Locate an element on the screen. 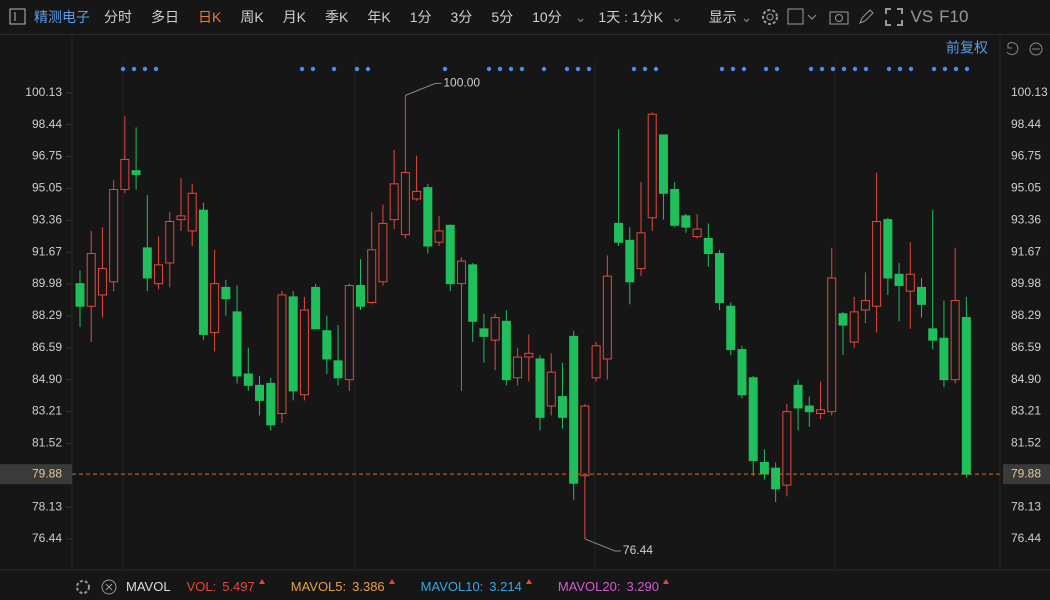  period-select: 1天 : 1分K is located at coordinates (631, 17).